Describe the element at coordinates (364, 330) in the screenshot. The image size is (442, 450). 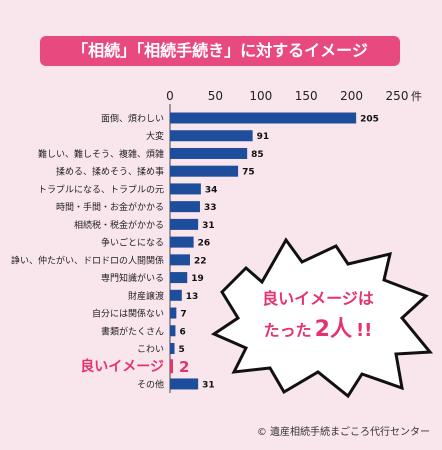
I see `callout-exclaim: !!` at that location.